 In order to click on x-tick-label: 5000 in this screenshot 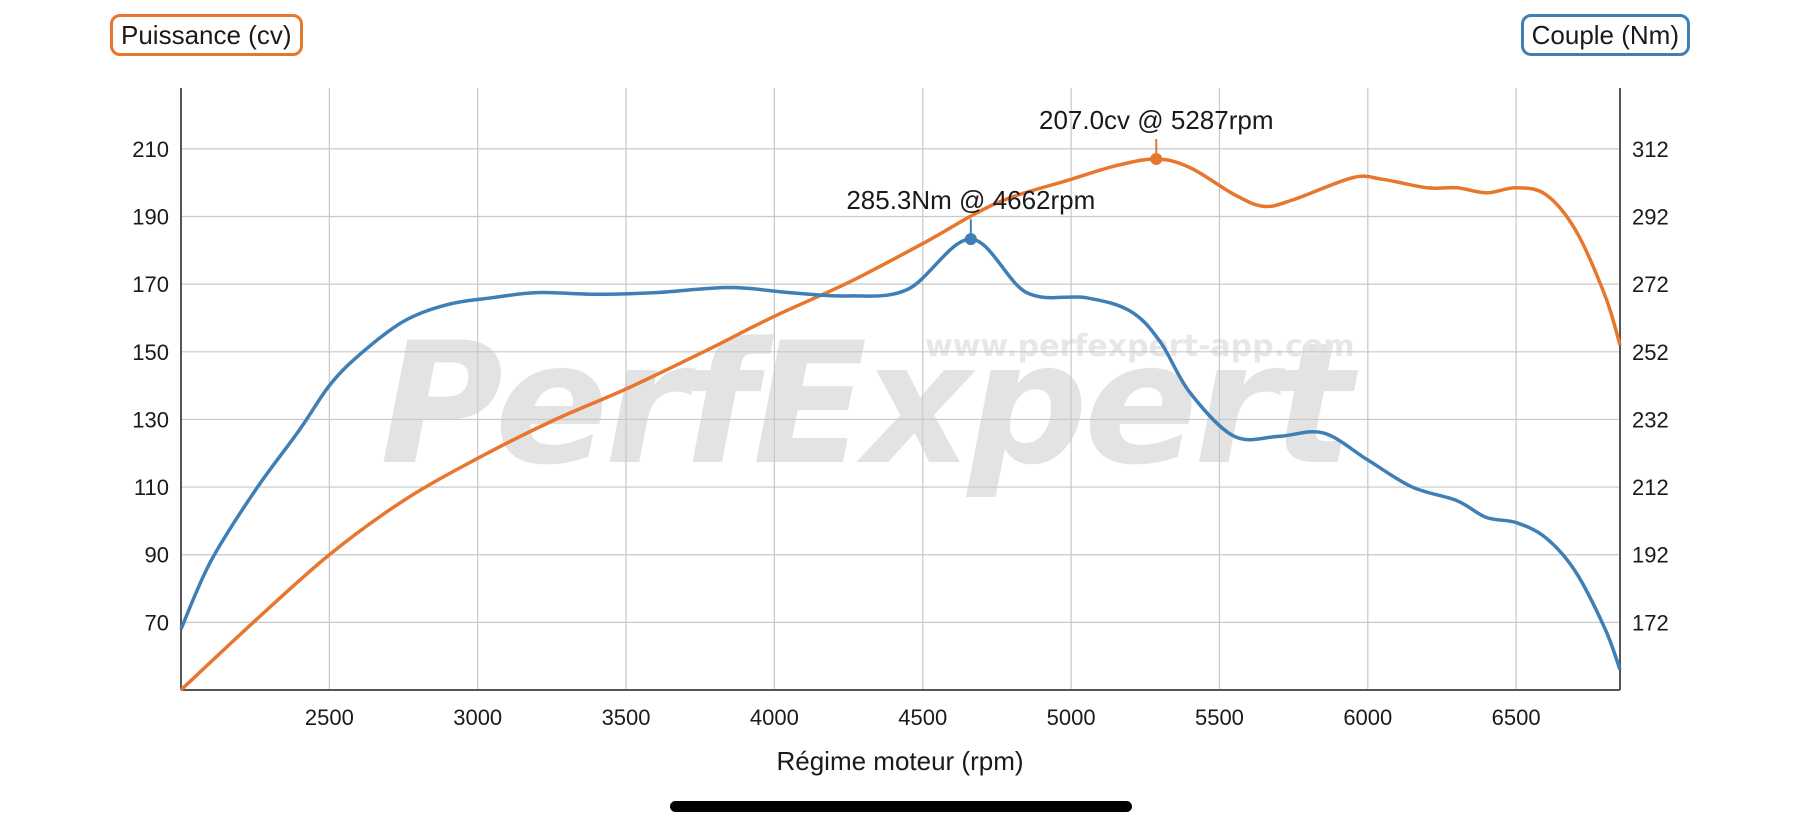, I will do `click(1071, 717)`.